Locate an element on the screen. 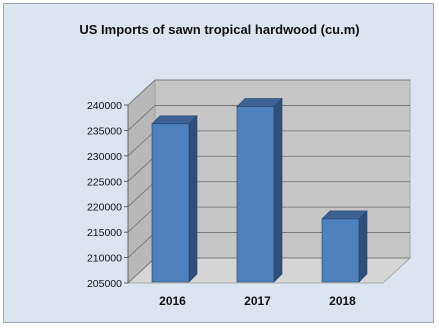 The image size is (439, 328). y-tick-label: 210000 is located at coordinates (104, 259).